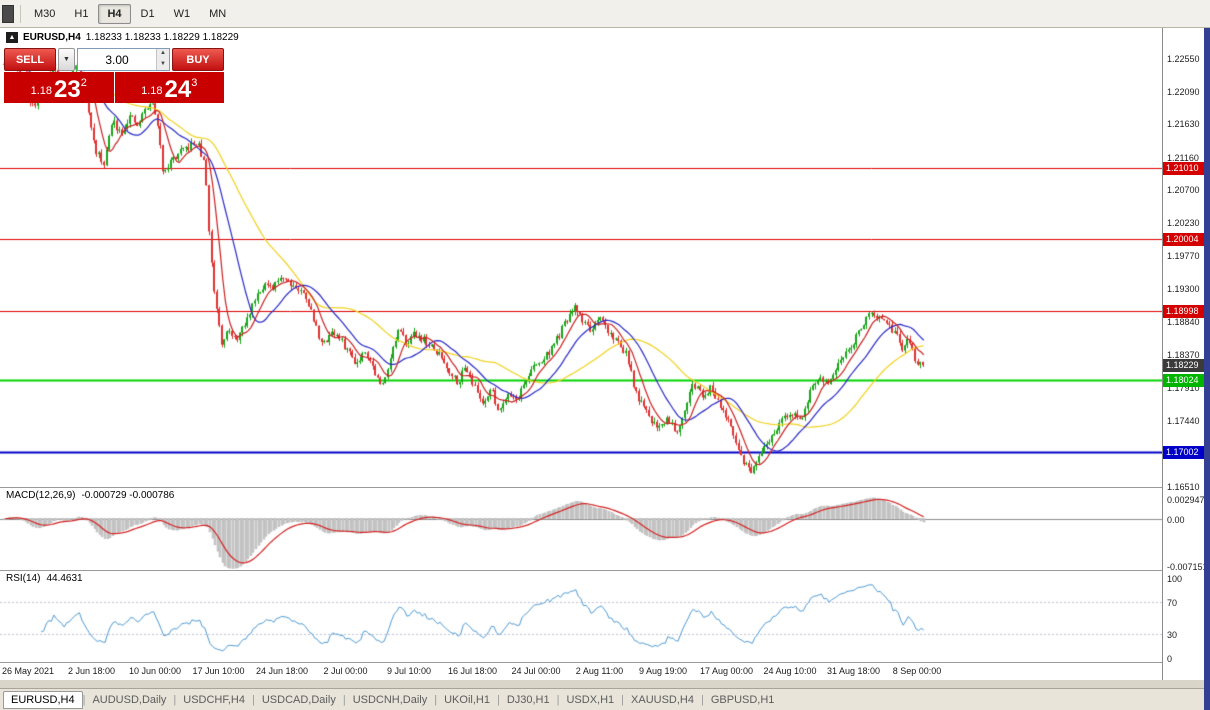 Image resolution: width=1210 pixels, height=710 pixels. What do you see at coordinates (182, 13) in the screenshot?
I see `period-button-w1: W1` at bounding box center [182, 13].